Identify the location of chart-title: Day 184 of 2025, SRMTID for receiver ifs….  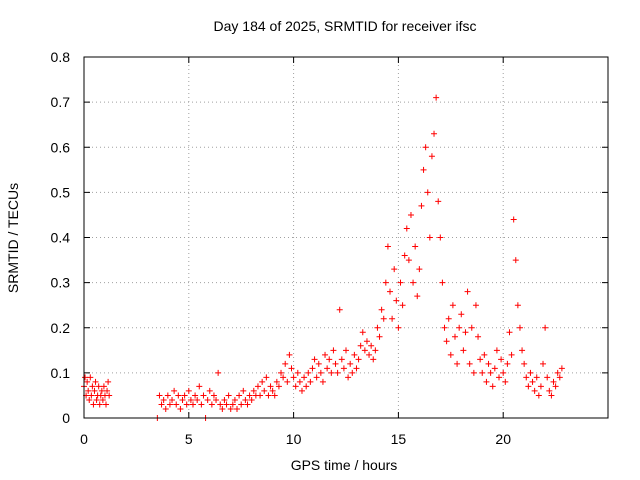
(345, 26).